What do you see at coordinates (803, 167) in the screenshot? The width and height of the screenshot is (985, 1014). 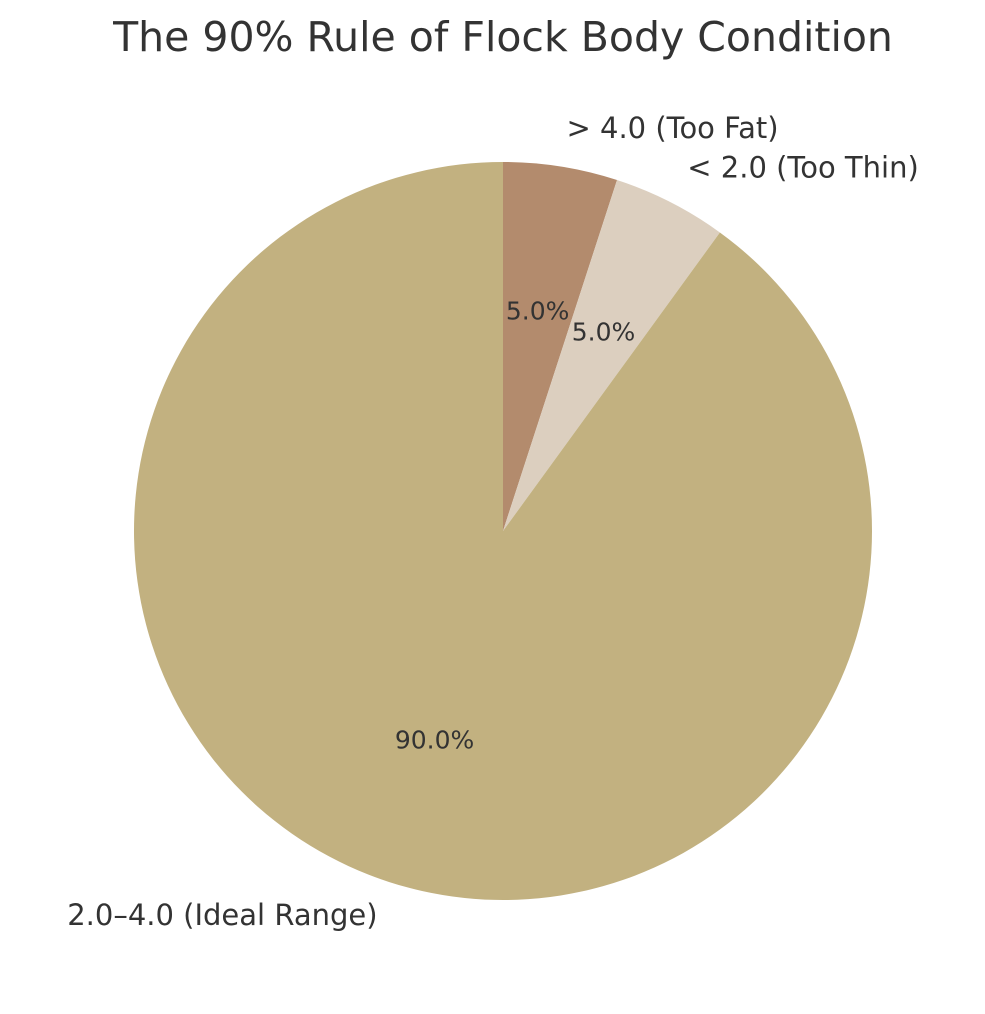 I see `slice-label: < 2.0 (Too Thin)` at bounding box center [803, 167].